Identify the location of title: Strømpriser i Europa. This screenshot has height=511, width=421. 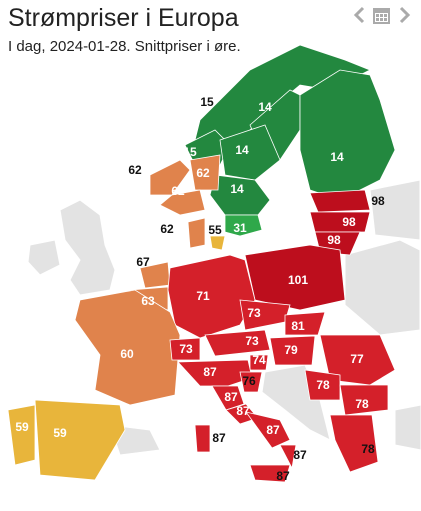
(123, 18).